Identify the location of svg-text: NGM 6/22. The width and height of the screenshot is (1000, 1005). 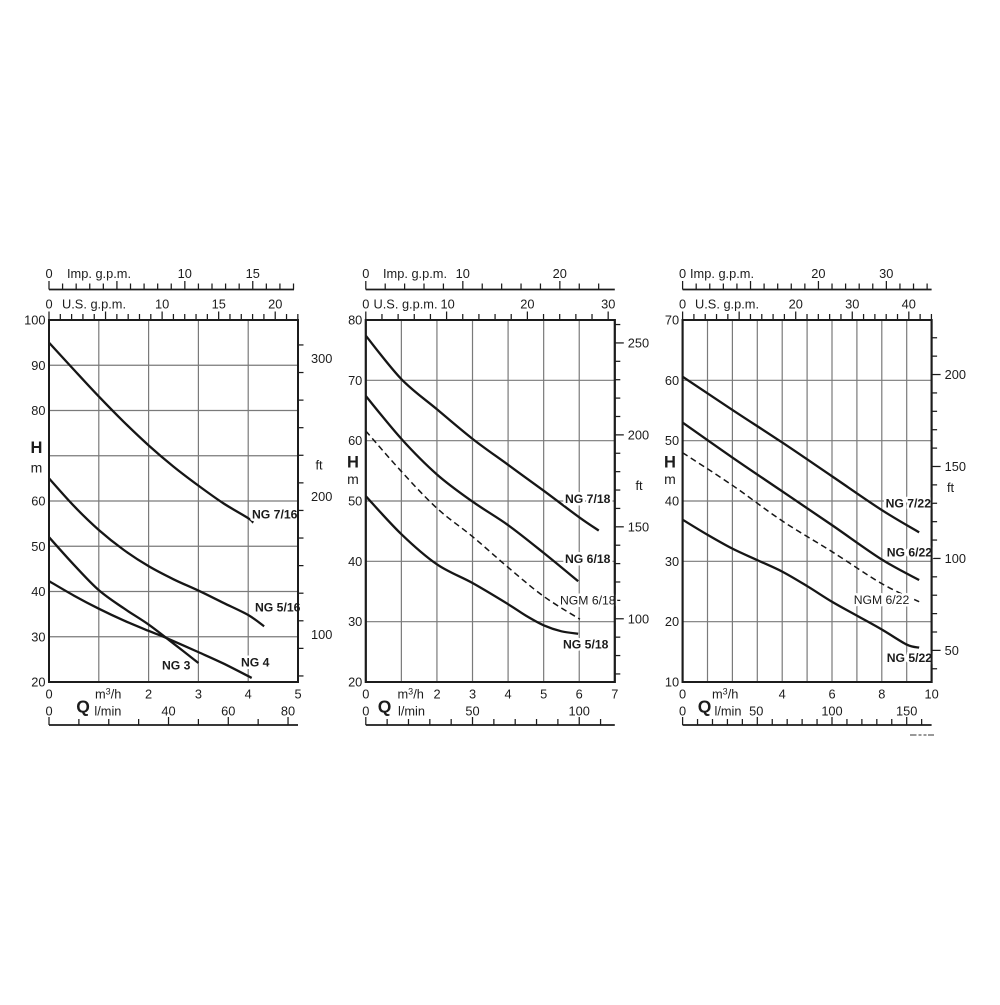
(882, 600).